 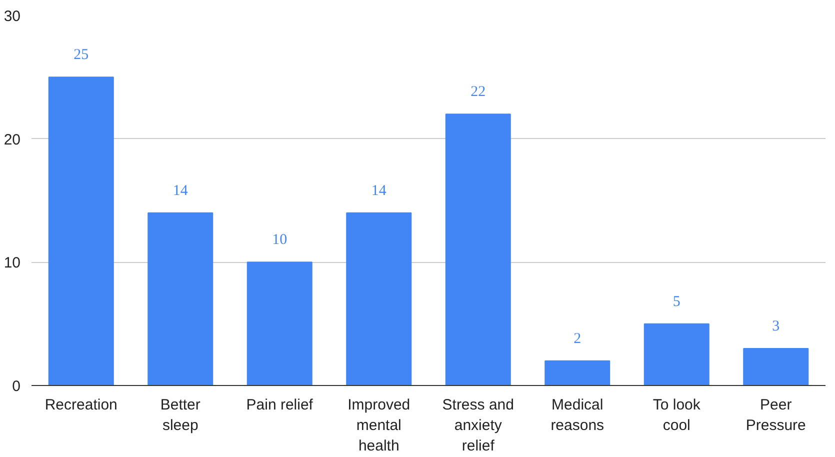 I want to click on y-tick-label: 30, so click(x=12, y=16).